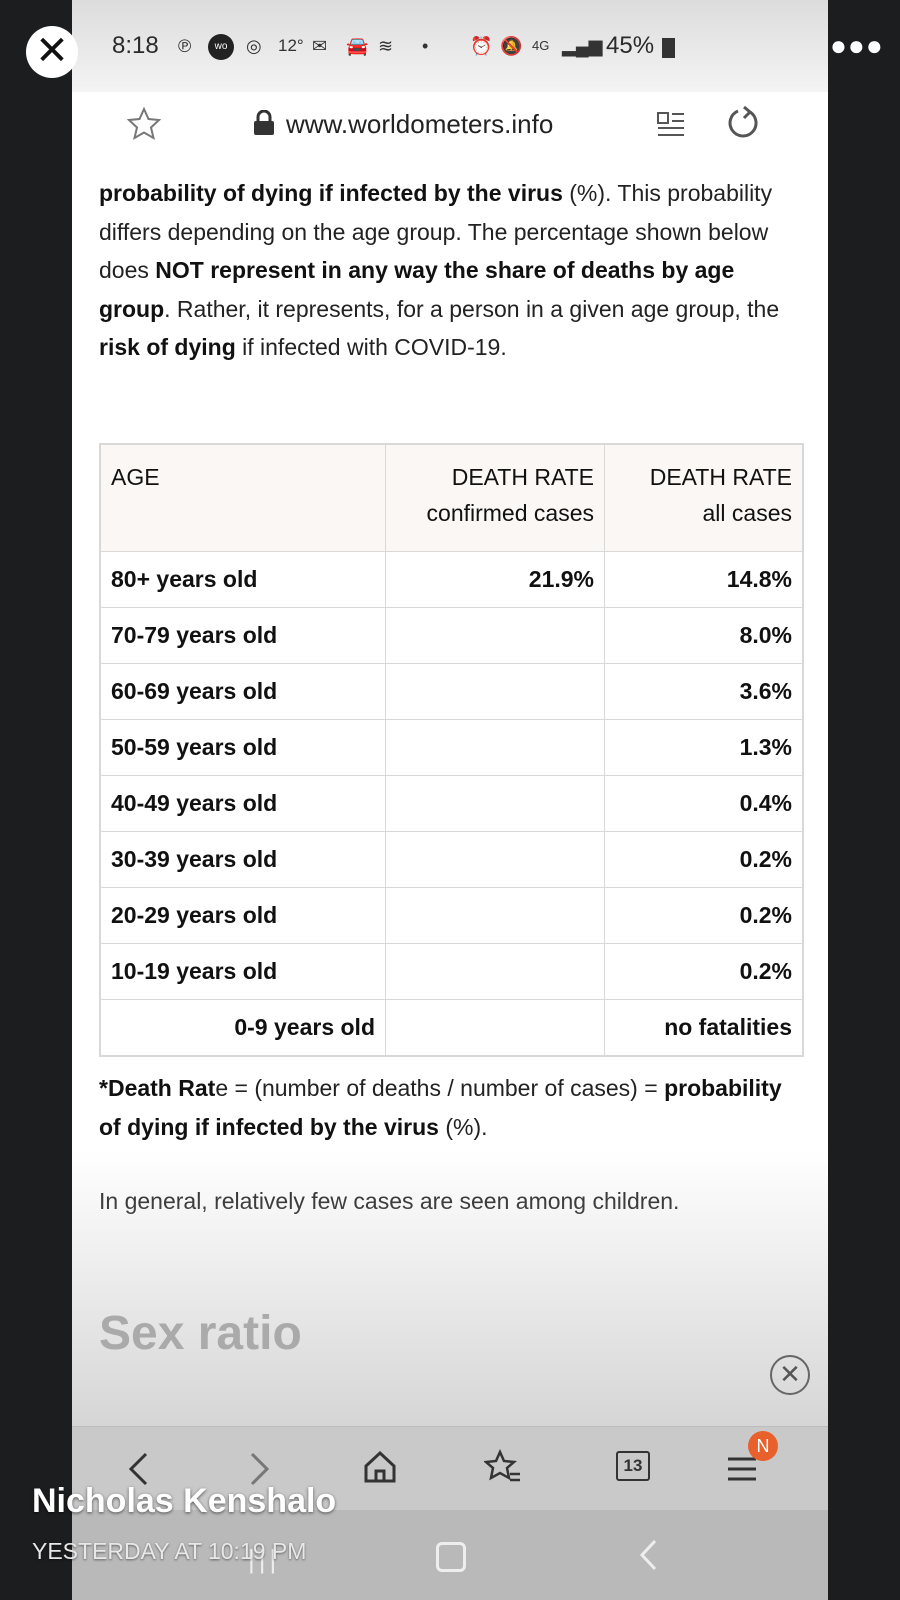 This screenshot has height=1600, width=900. What do you see at coordinates (291, 45) in the screenshot?
I see `status-temperature: 12°` at bounding box center [291, 45].